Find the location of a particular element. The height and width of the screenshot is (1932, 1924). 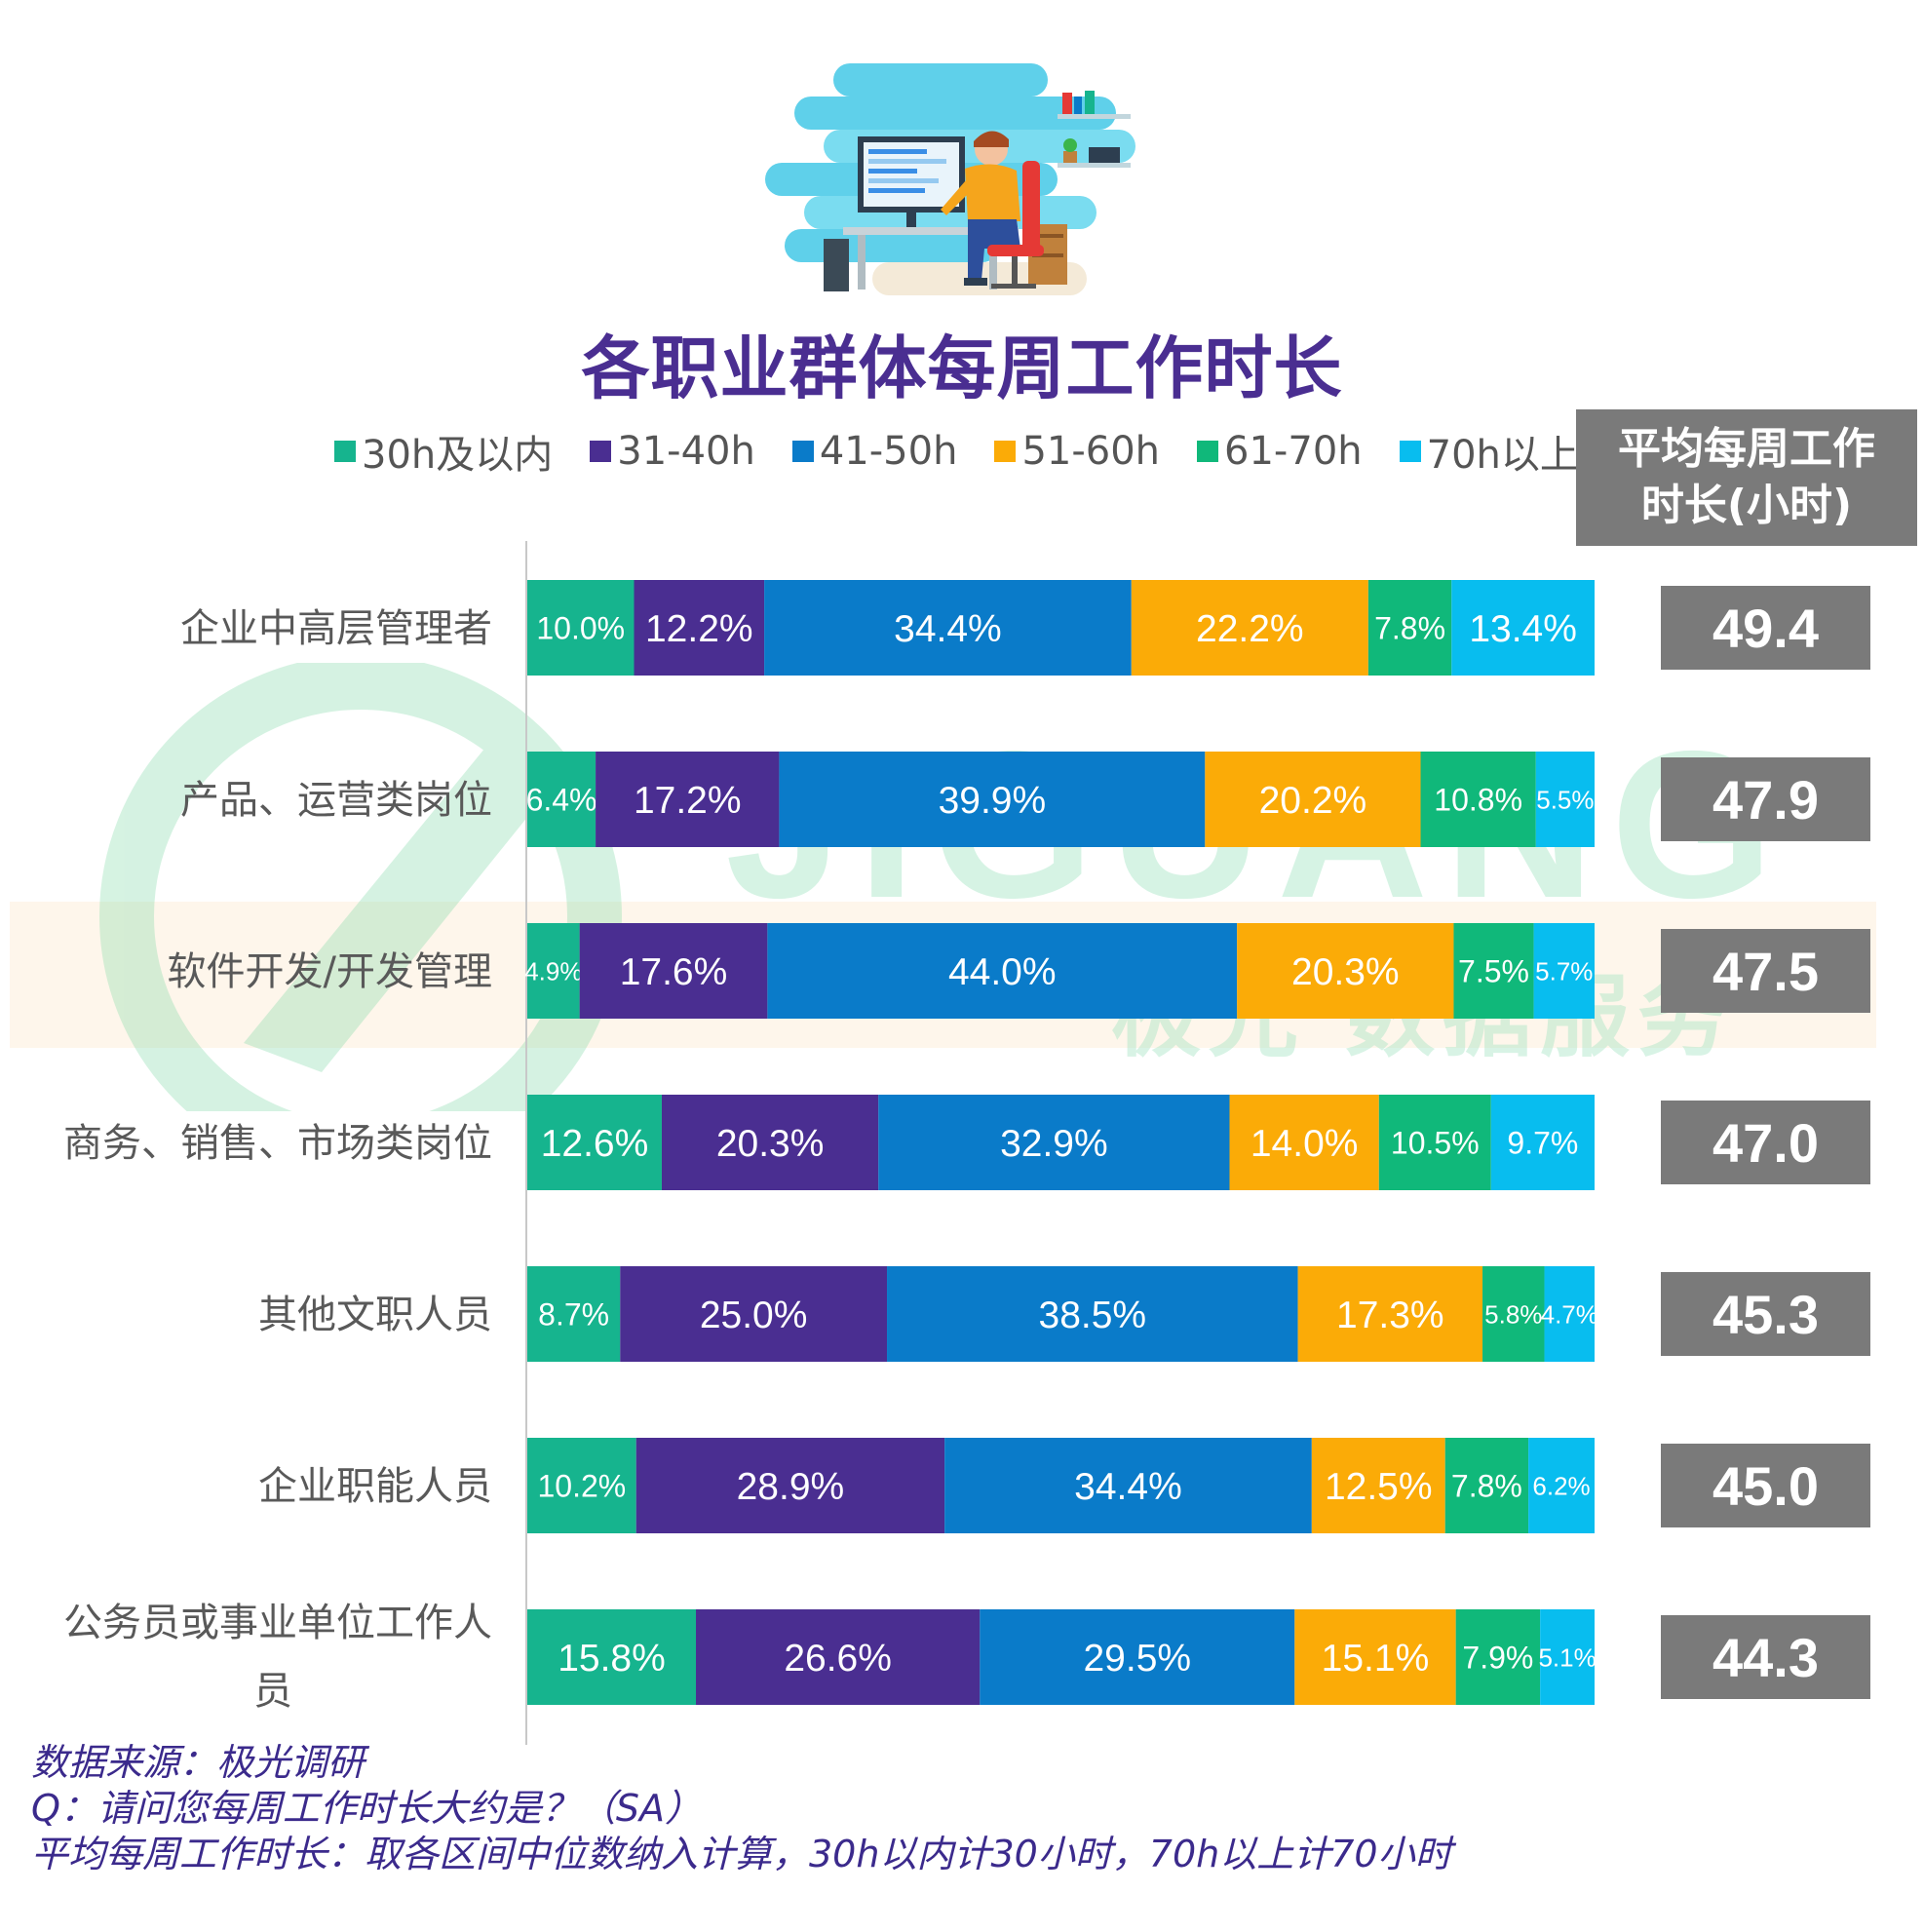

segment-value-label: 39.9% is located at coordinates (993, 801).